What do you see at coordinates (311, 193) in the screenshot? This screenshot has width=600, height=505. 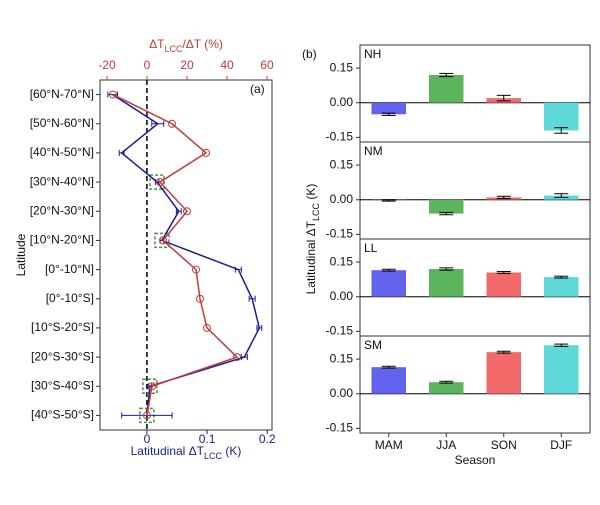 I see `y-axis-title-part: (K)` at bounding box center [311, 193].